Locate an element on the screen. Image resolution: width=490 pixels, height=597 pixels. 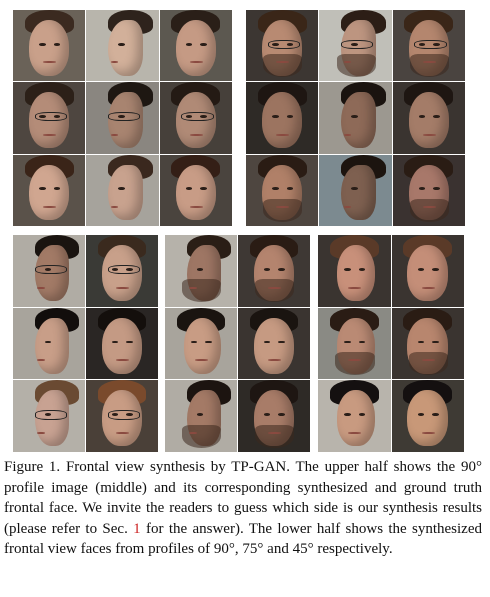
lower-right-face-grid is located at coordinates (391, 343).